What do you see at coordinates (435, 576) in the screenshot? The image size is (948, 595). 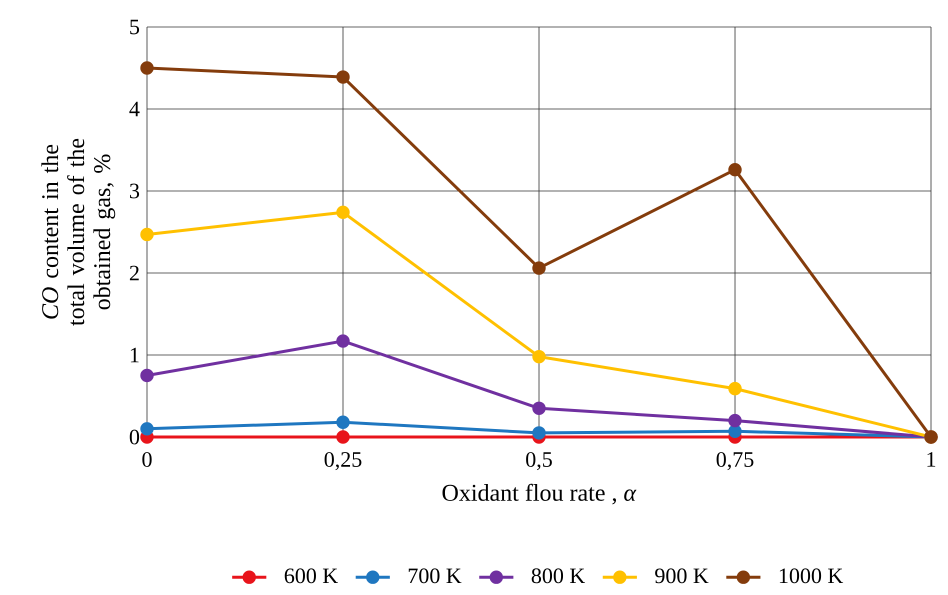 I see `legend-label: 700 K` at bounding box center [435, 576].